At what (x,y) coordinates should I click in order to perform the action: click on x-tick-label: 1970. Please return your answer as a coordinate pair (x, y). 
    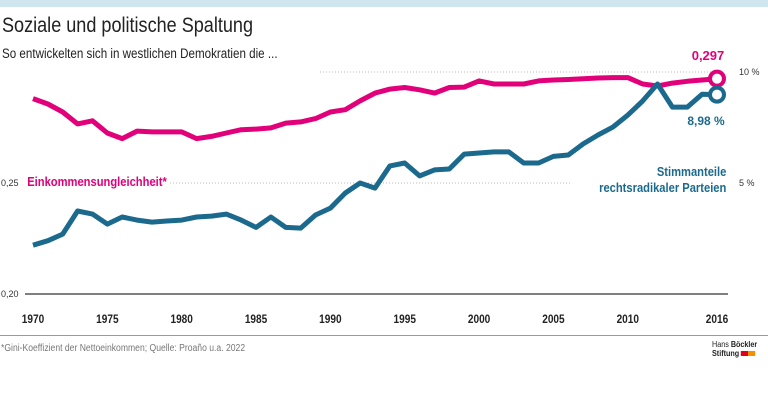
    Looking at the image, I should click on (33, 319).